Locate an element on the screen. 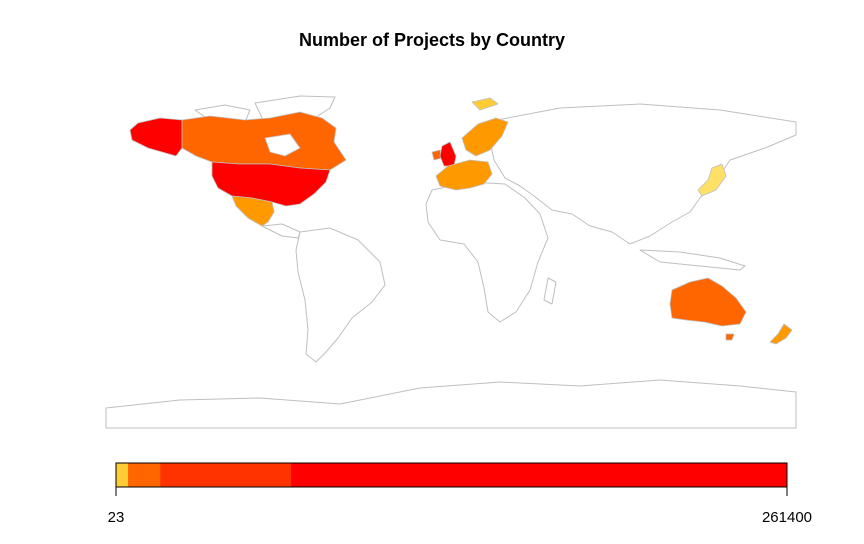 This screenshot has height=544, width=864. region-madagascar is located at coordinates (550, 291).